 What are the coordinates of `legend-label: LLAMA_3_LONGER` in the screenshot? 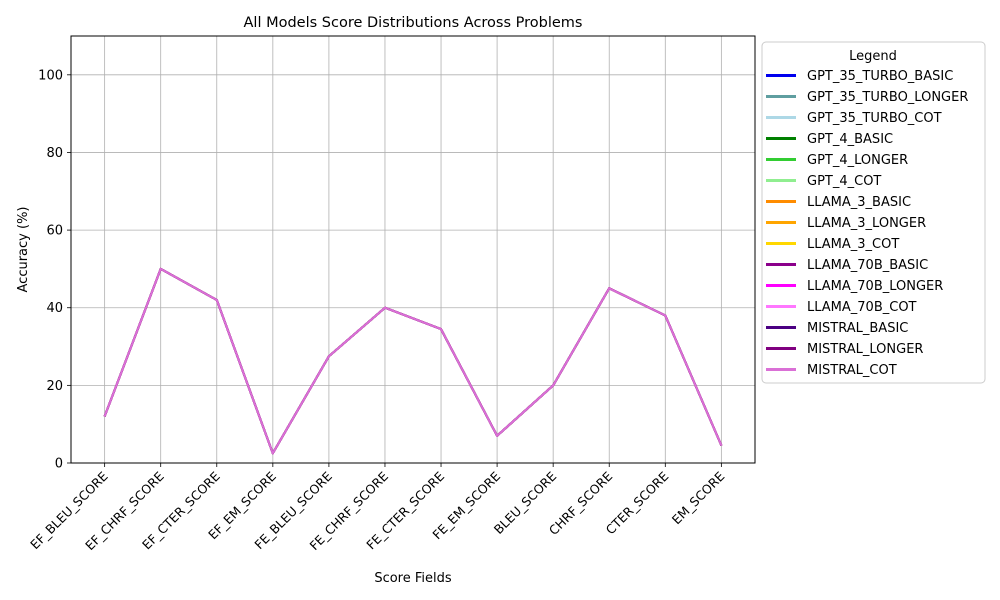 It's located at (866, 223).